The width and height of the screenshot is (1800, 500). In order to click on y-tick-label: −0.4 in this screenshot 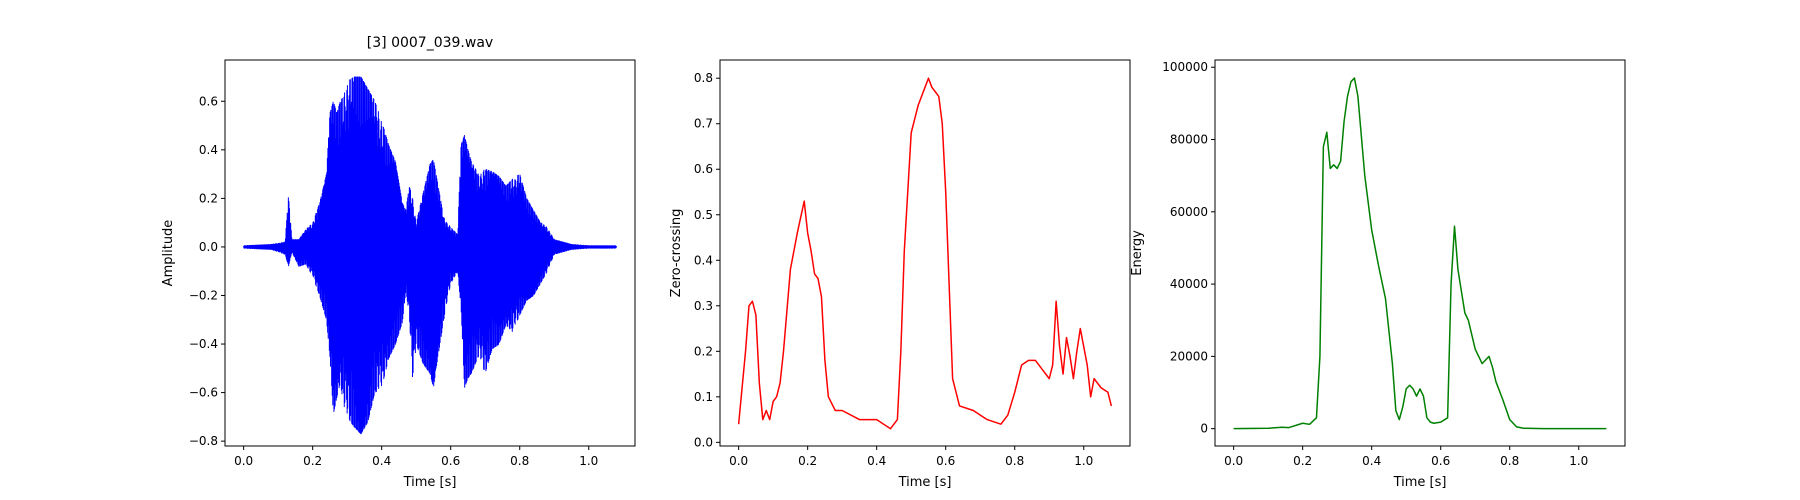, I will do `click(203, 344)`.